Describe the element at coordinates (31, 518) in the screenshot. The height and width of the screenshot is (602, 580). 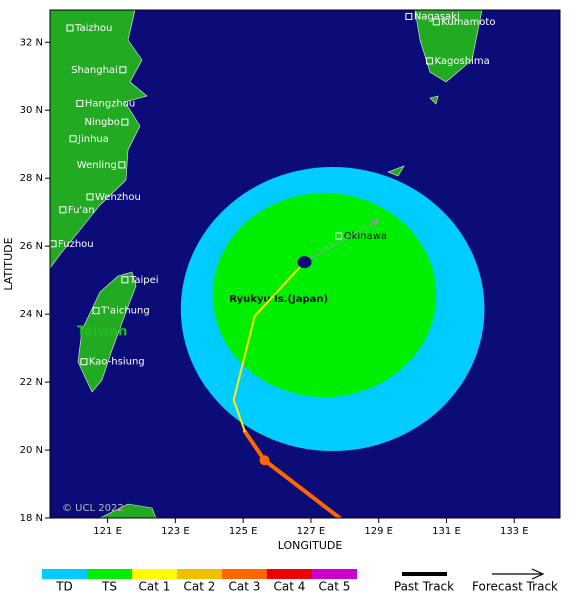
I see `y-tick-label: 18 N` at that location.